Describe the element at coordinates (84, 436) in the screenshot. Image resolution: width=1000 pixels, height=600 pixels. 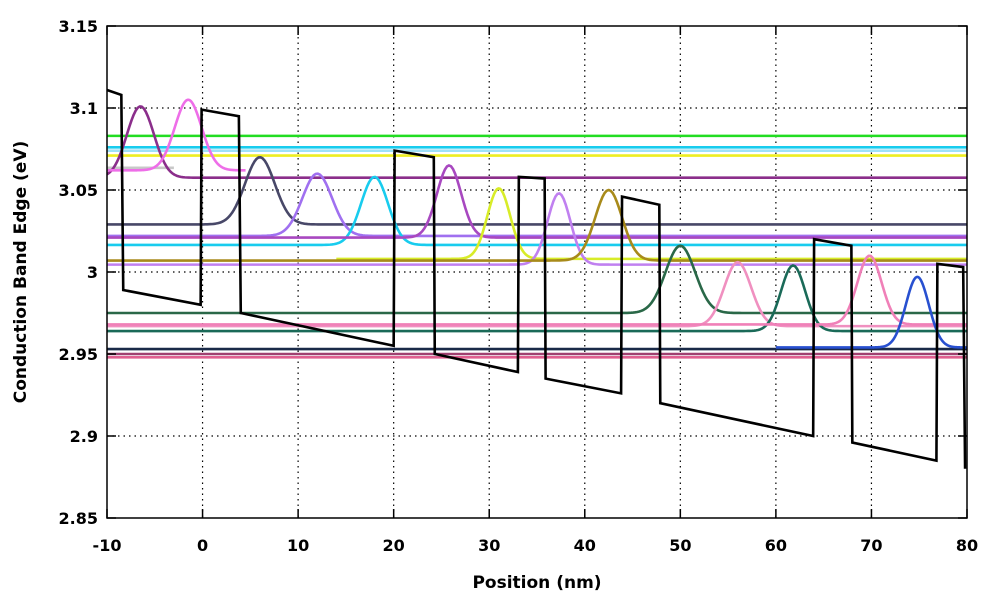
I see `y-tick-label: 2.9` at that location.